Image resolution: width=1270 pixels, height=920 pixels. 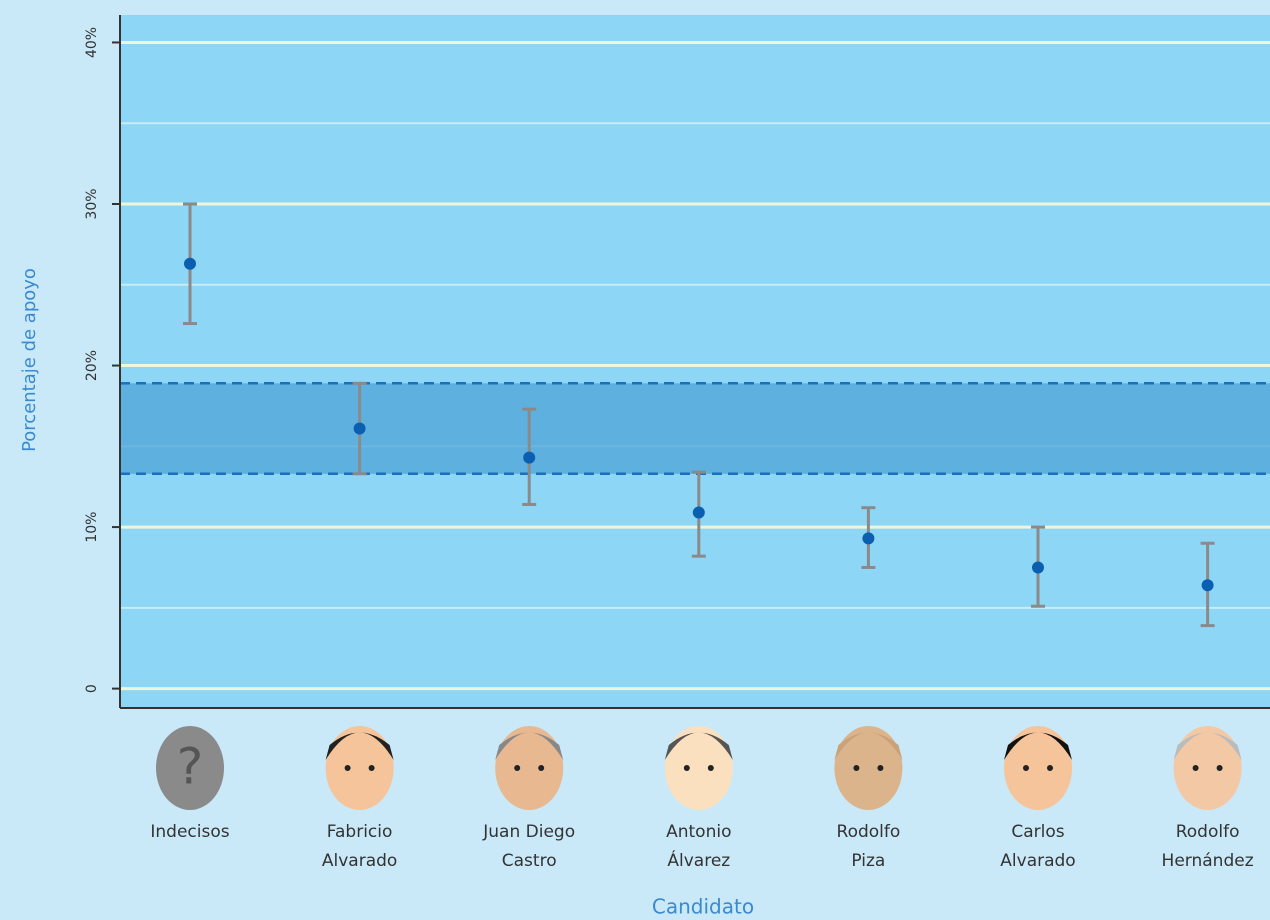 What do you see at coordinates (695, 428) in the screenshot?
I see `band` at bounding box center [695, 428].